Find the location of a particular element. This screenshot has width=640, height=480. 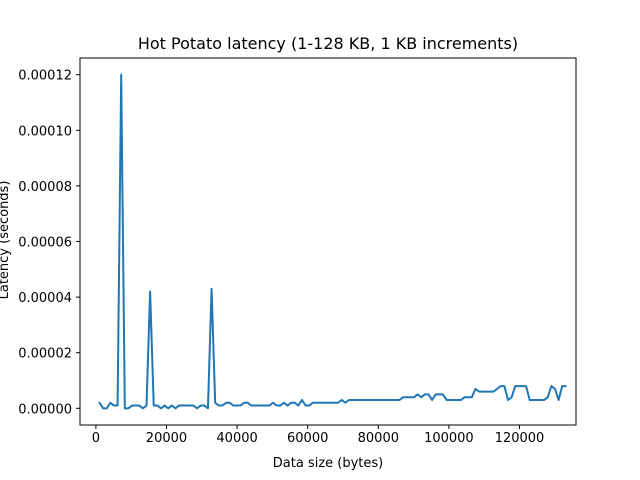

x-tick-label: 60000 is located at coordinates (307, 438).